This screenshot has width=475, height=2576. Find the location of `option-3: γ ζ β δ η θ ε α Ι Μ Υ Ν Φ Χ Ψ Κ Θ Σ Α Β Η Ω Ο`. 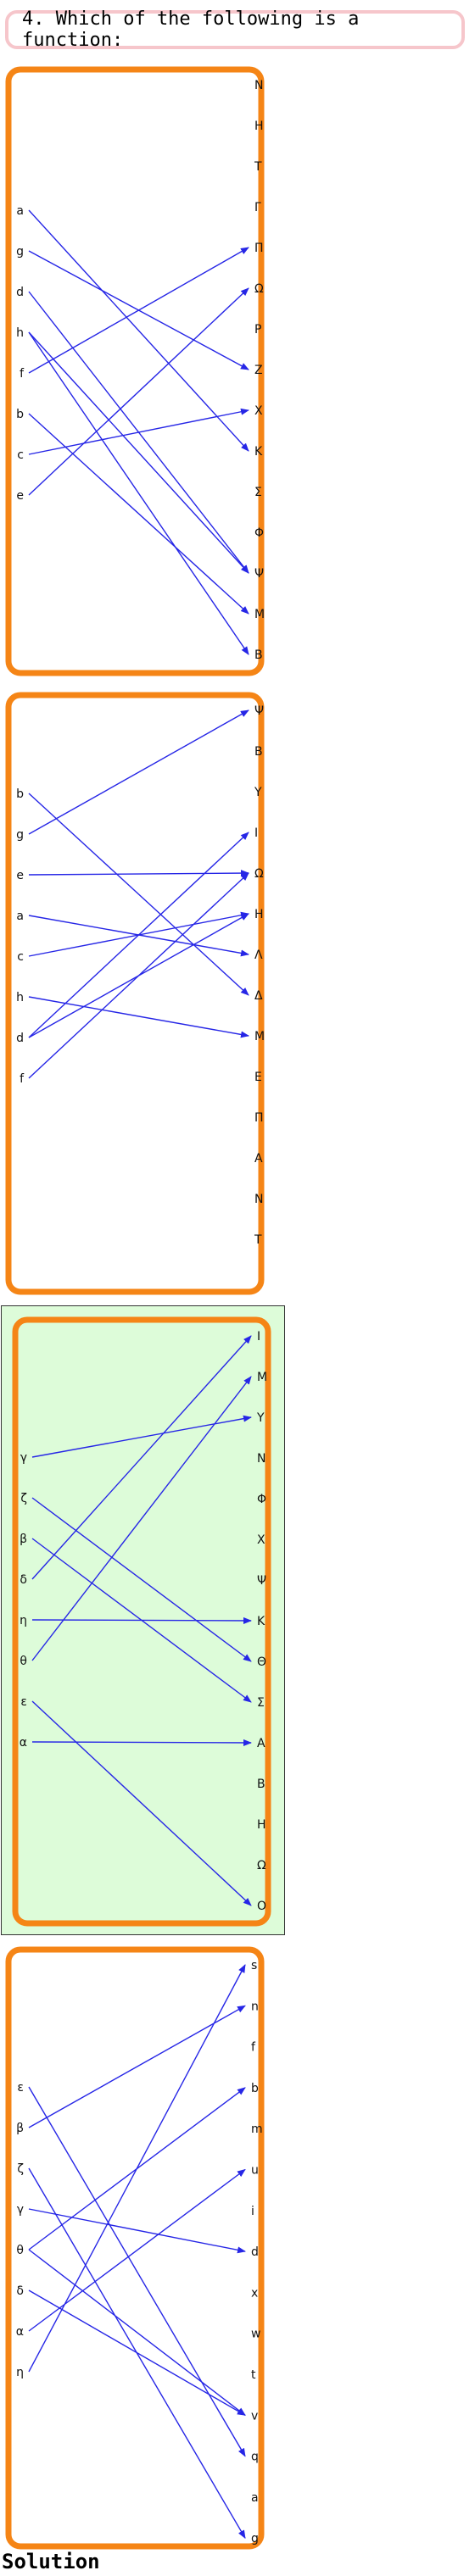

option-3: γ ζ β δ η θ ε α Ι Μ Υ Ν Φ Χ Ψ Κ Θ Σ Α Β Η Ω Ο is located at coordinates (143, 1620).